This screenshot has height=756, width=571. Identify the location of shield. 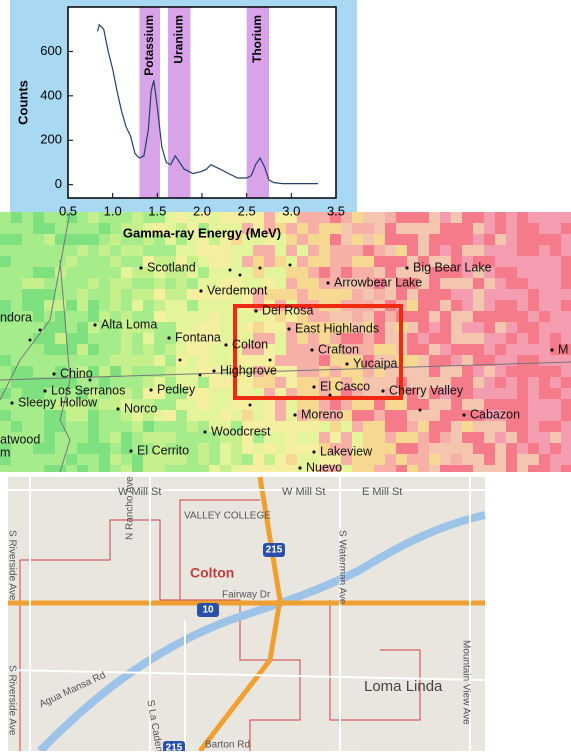
(274, 550).